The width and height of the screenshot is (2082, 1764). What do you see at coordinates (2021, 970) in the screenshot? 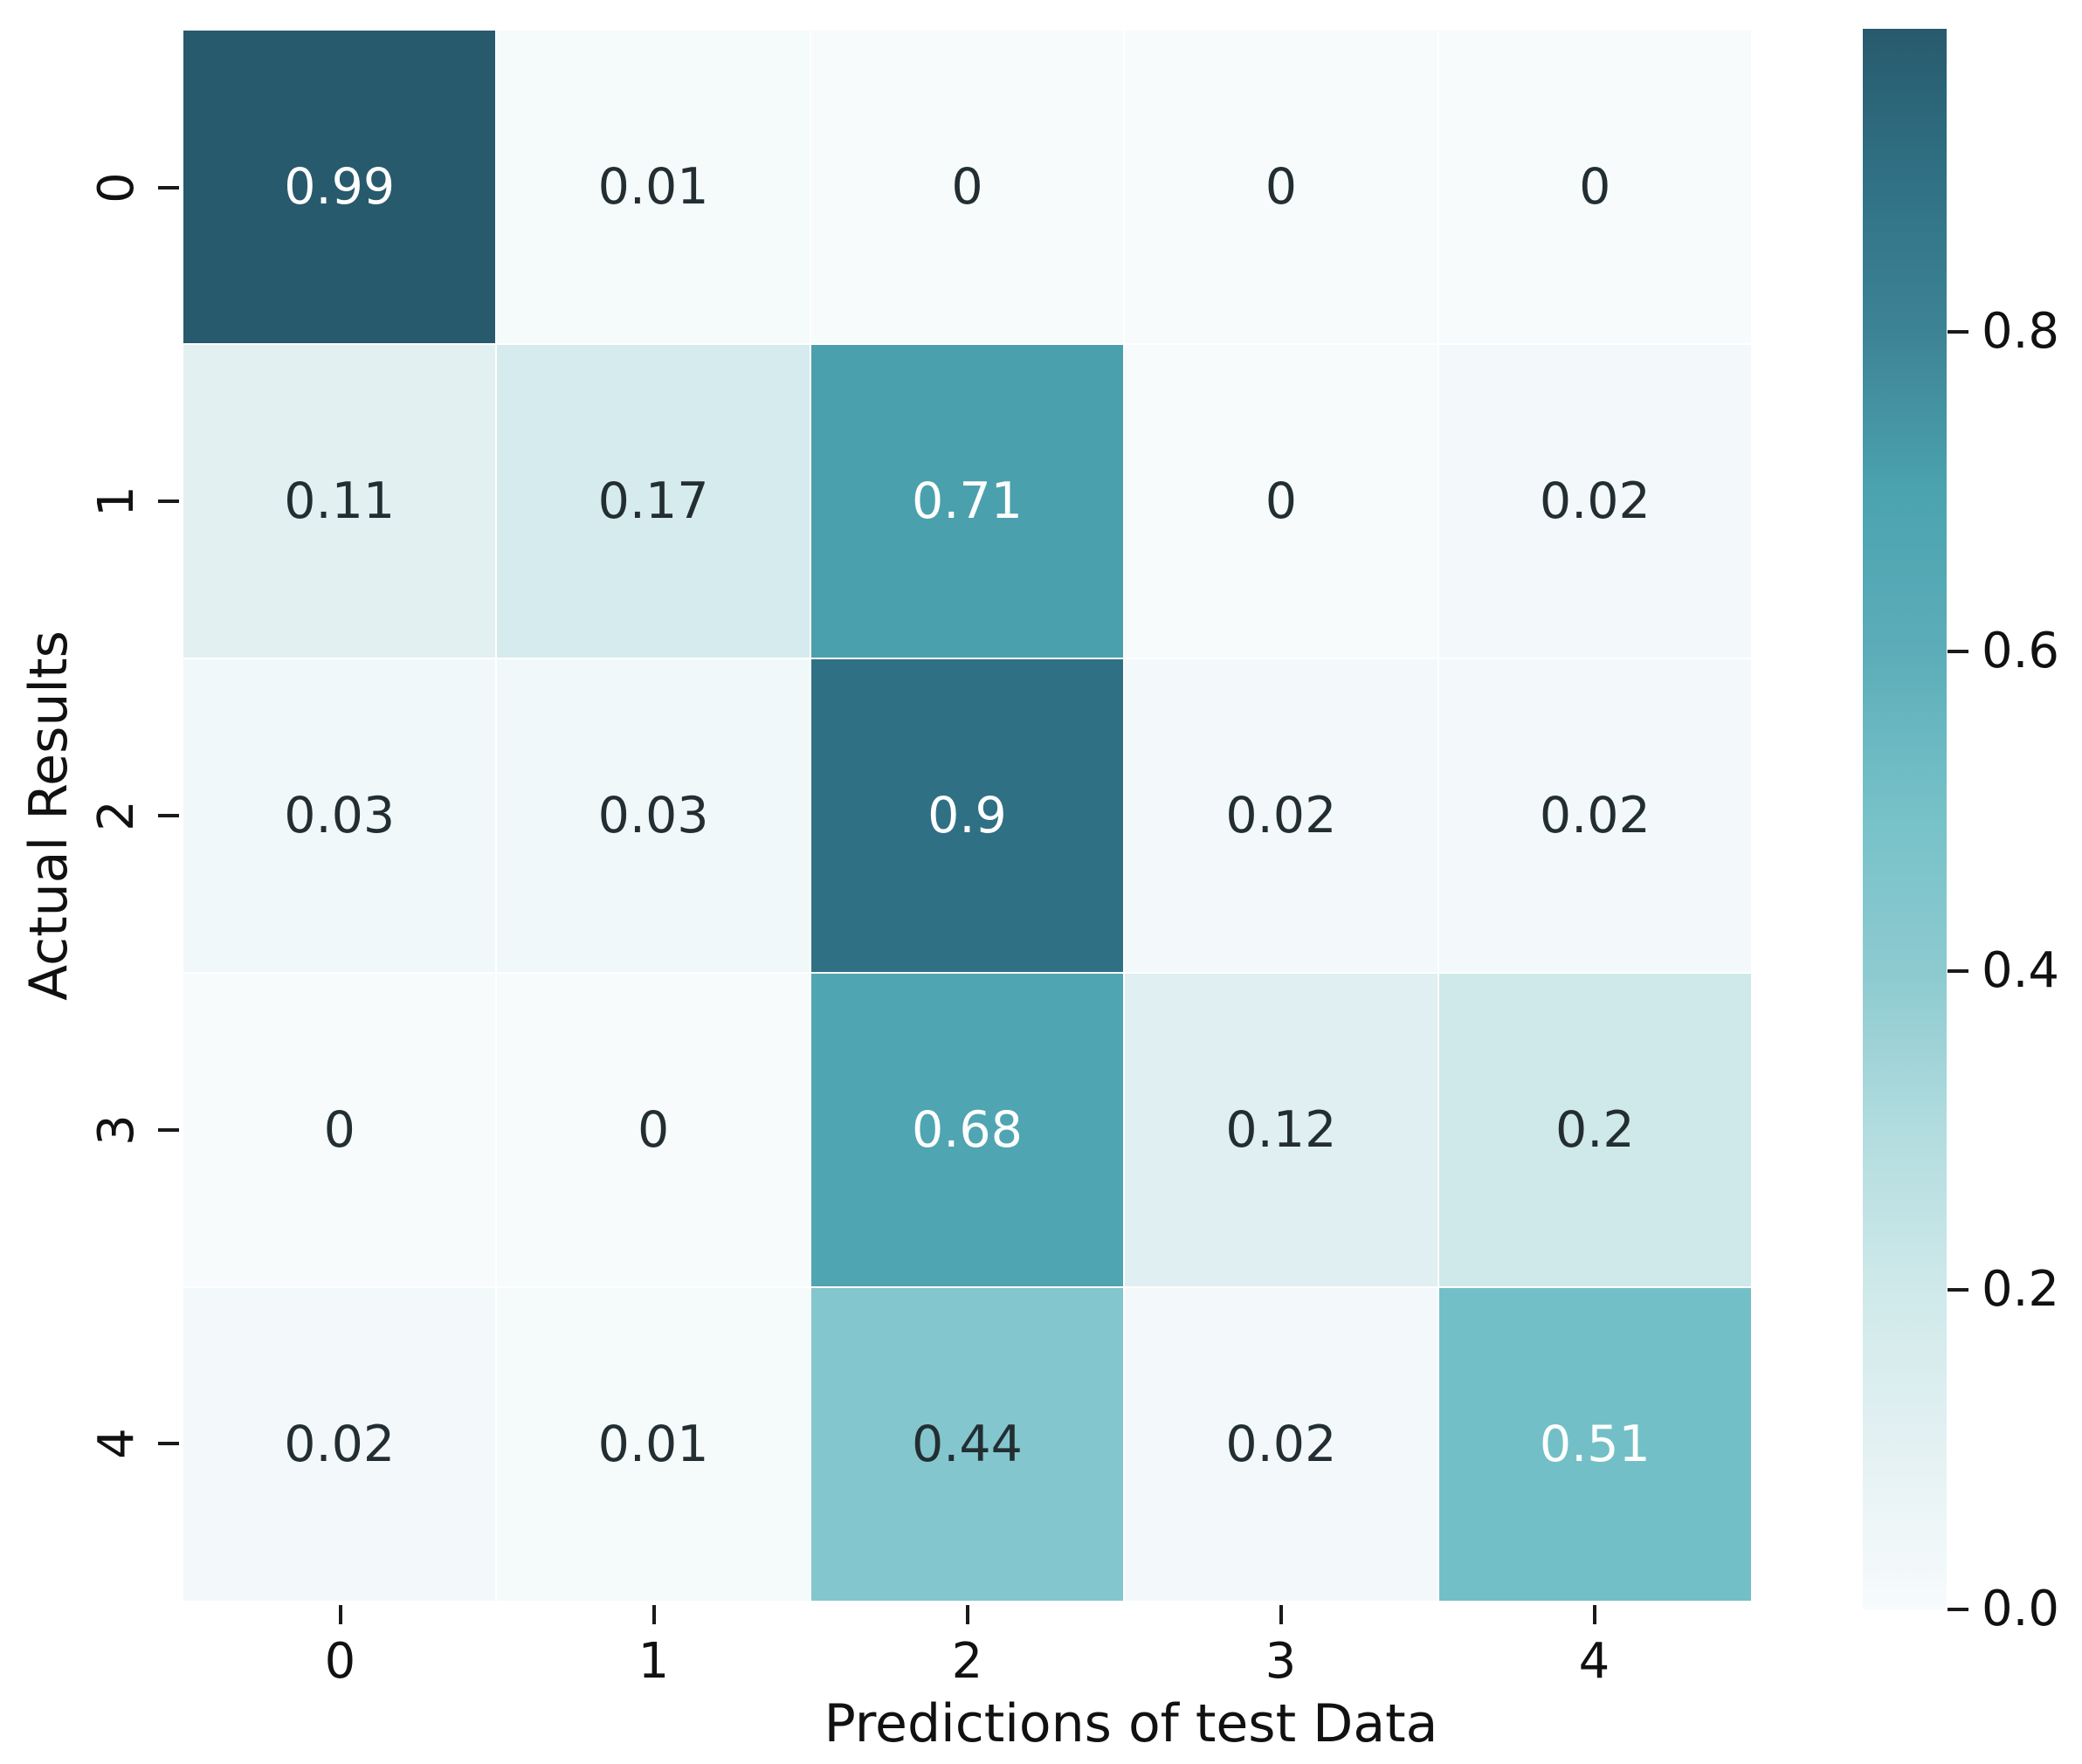
I see `colorbar-tick-label: 0.4` at bounding box center [2021, 970].